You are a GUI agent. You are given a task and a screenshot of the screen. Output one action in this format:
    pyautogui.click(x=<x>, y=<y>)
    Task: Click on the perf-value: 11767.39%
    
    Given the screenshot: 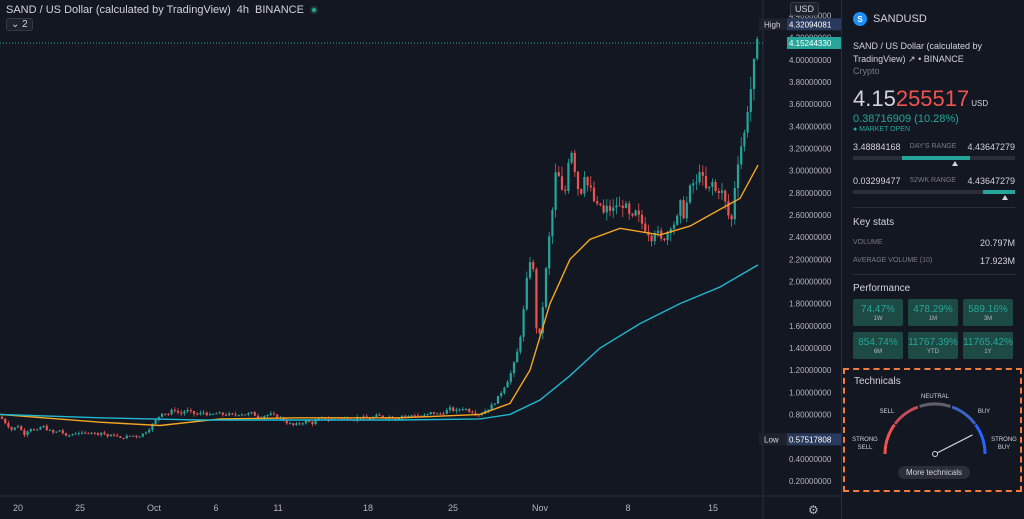 What is the action you would take?
    pyautogui.click(x=933, y=342)
    